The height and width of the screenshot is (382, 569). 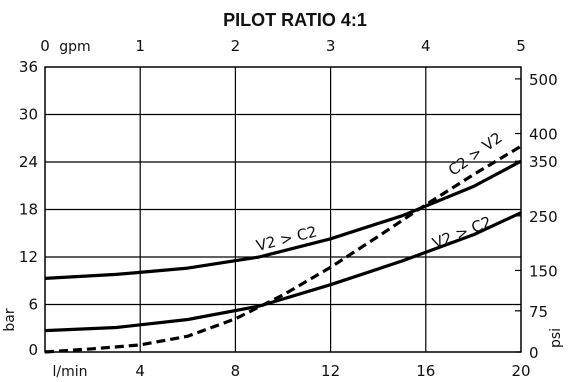 What do you see at coordinates (462, 233) in the screenshot?
I see `series-annotation-2: V2 > C2` at bounding box center [462, 233].